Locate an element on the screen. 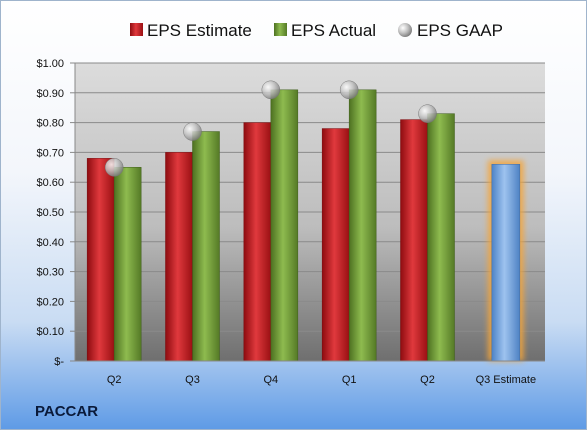  x-tick-label: Q3 Estimate is located at coordinates (506, 380).